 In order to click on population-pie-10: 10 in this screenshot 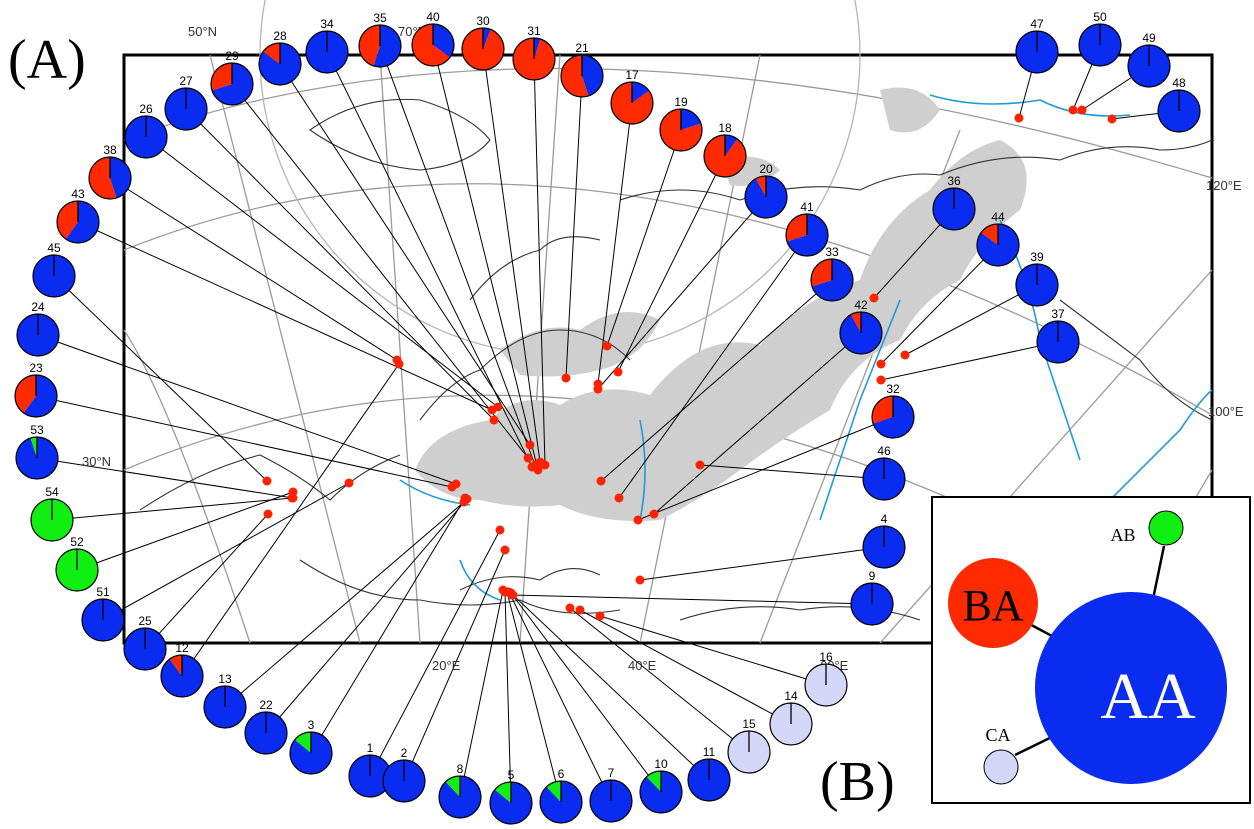, I will do `click(661, 785)`.